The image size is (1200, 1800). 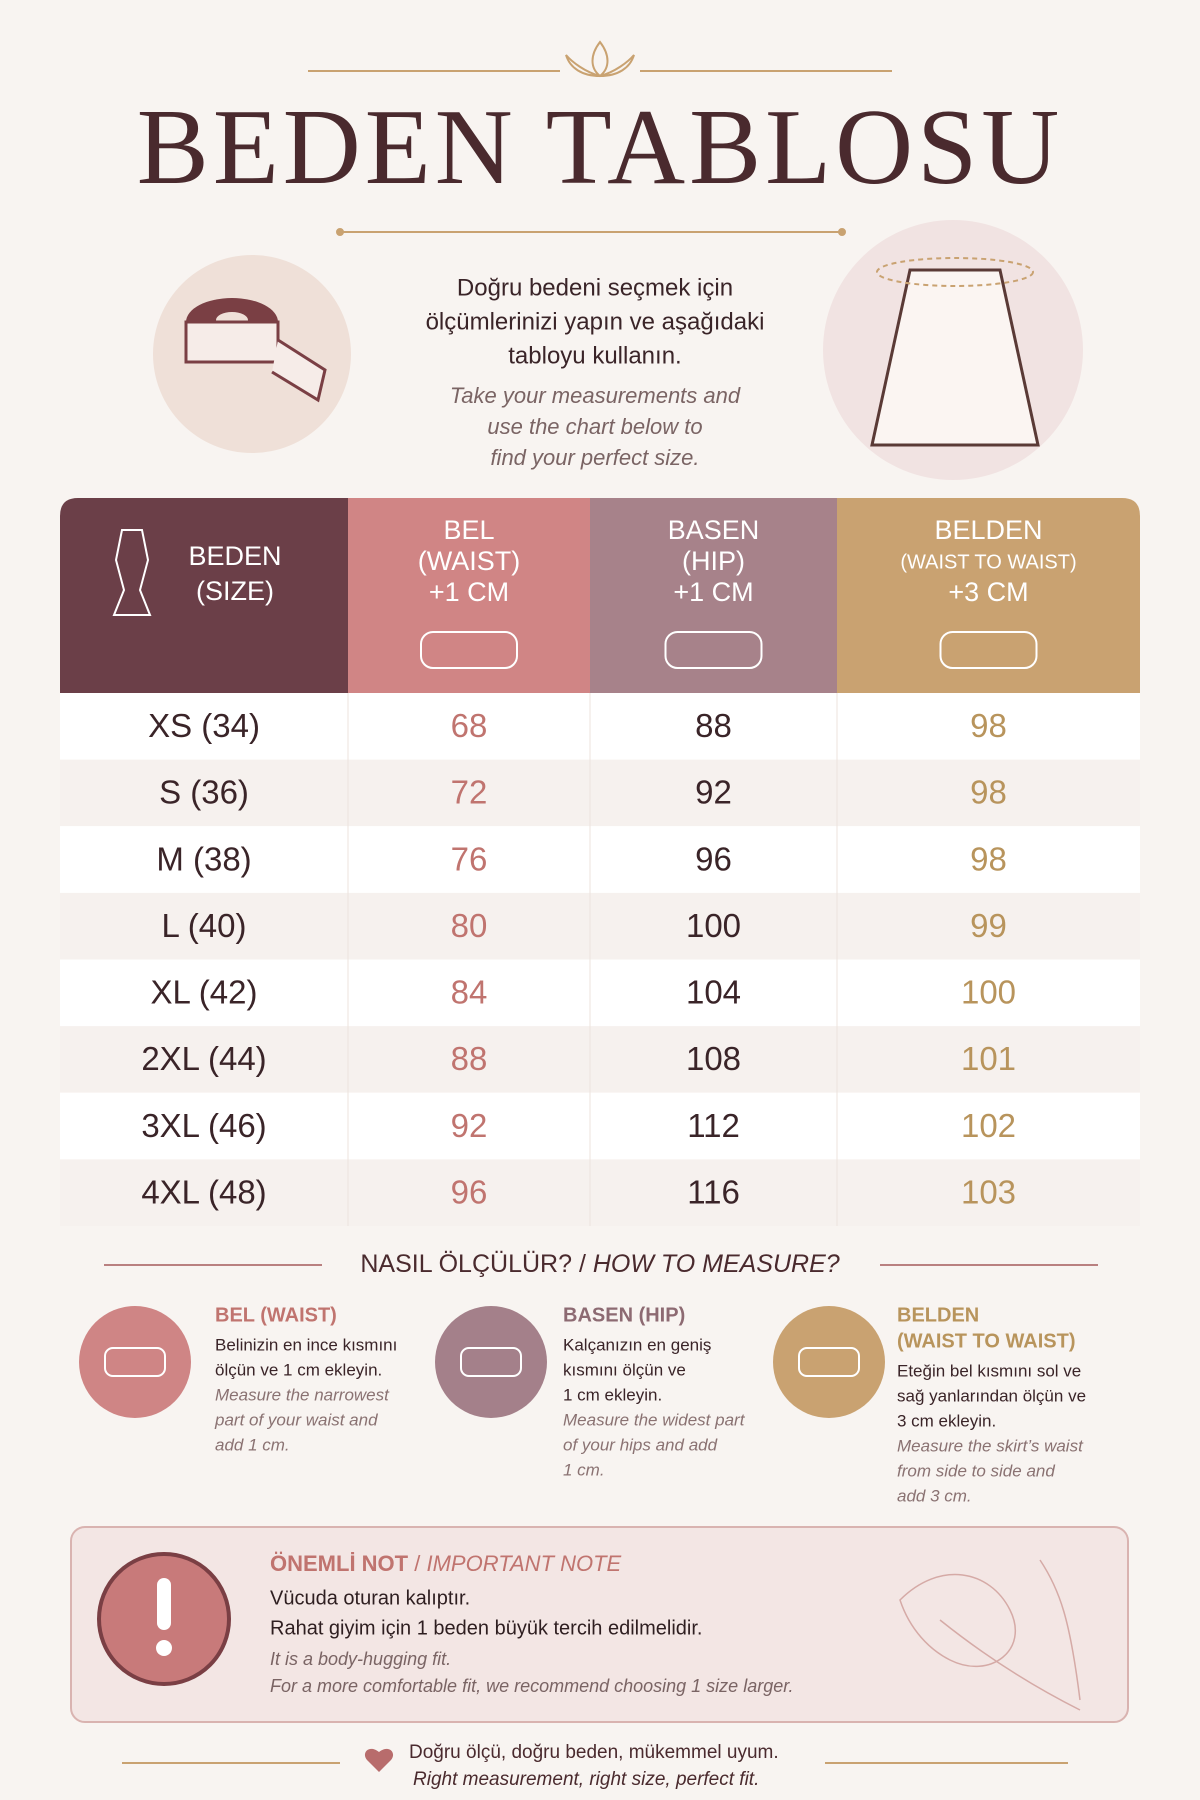 I want to click on note-box, so click(x=599, y=1624).